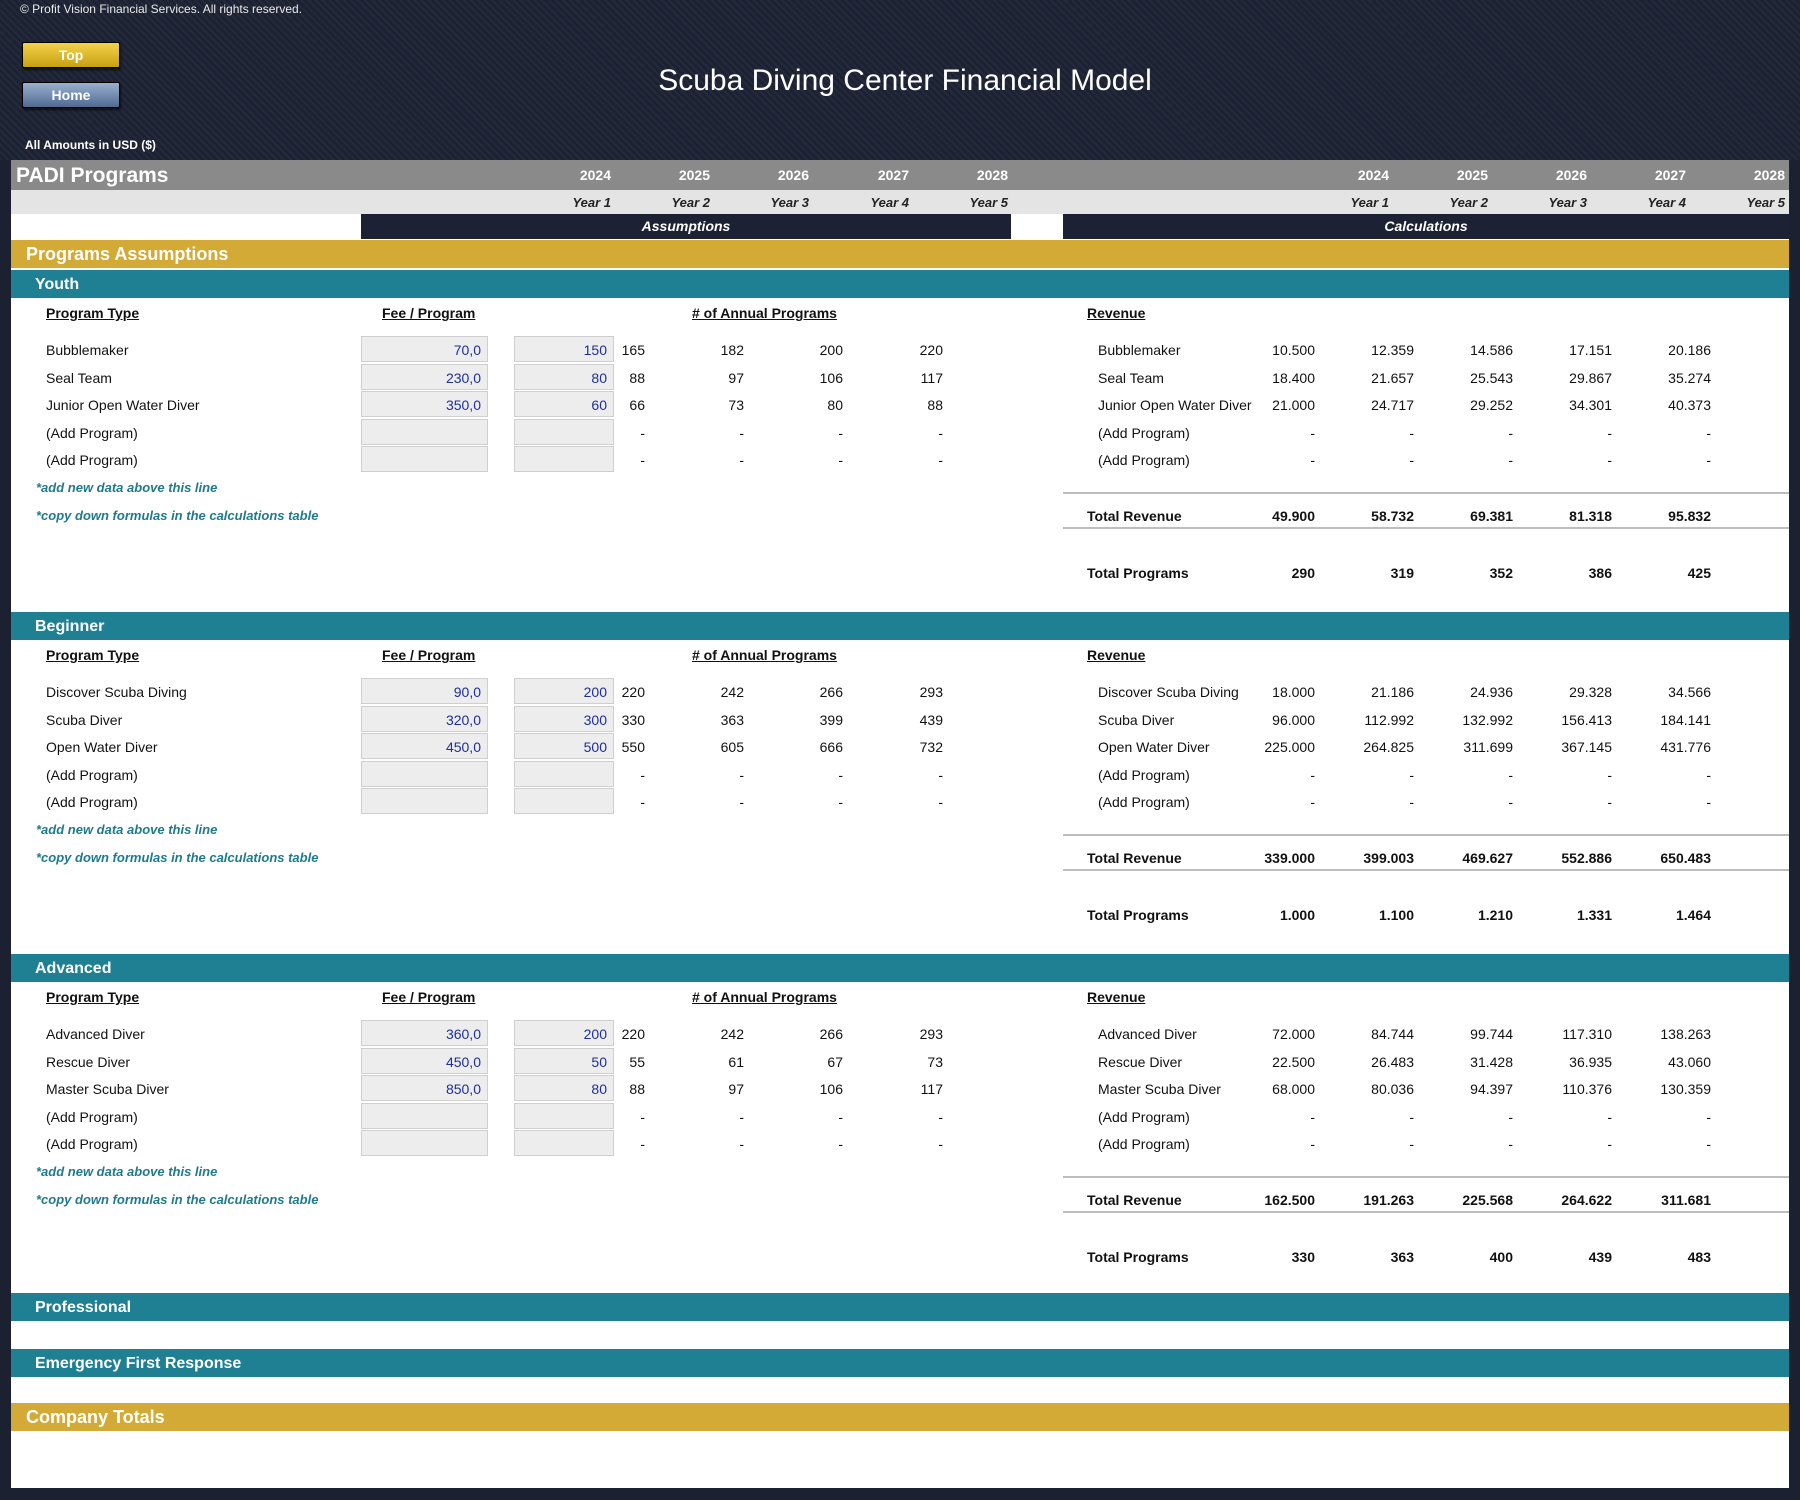  Describe the element at coordinates (424, 718) in the screenshot. I see `fee-input: 320,0` at that location.